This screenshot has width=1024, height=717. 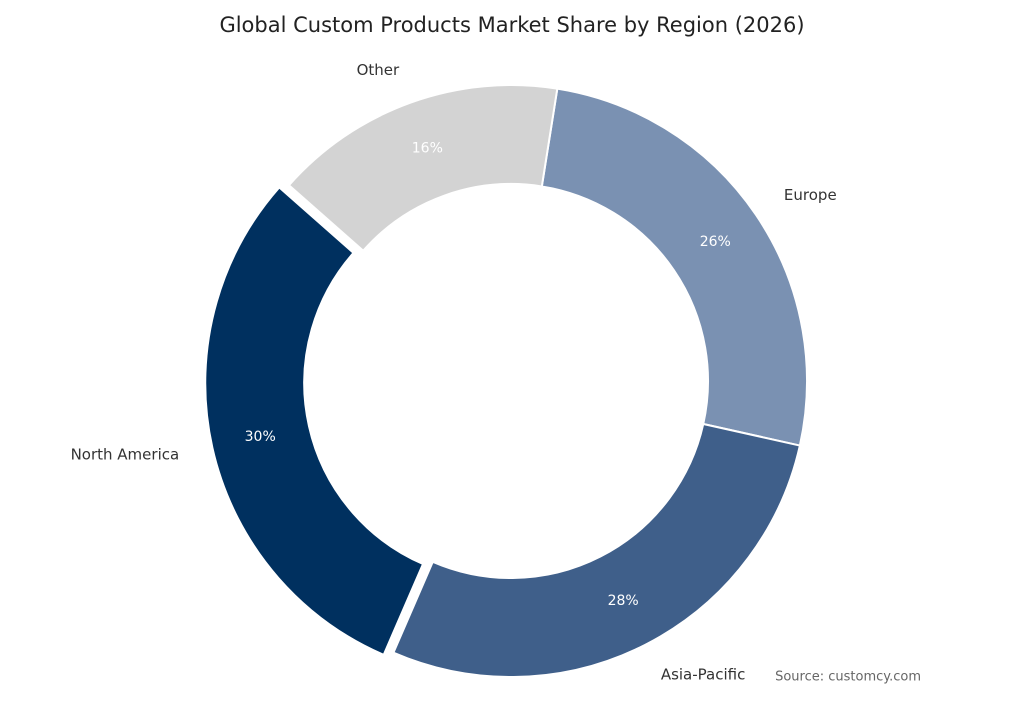 I want to click on value-label: 26%, so click(x=715, y=242).